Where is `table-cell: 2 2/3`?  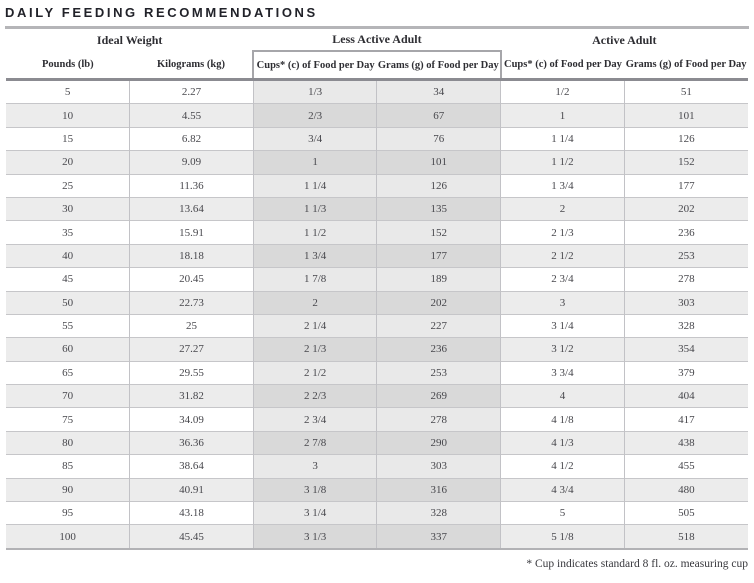
table-cell: 2 2/3 is located at coordinates (314, 396).